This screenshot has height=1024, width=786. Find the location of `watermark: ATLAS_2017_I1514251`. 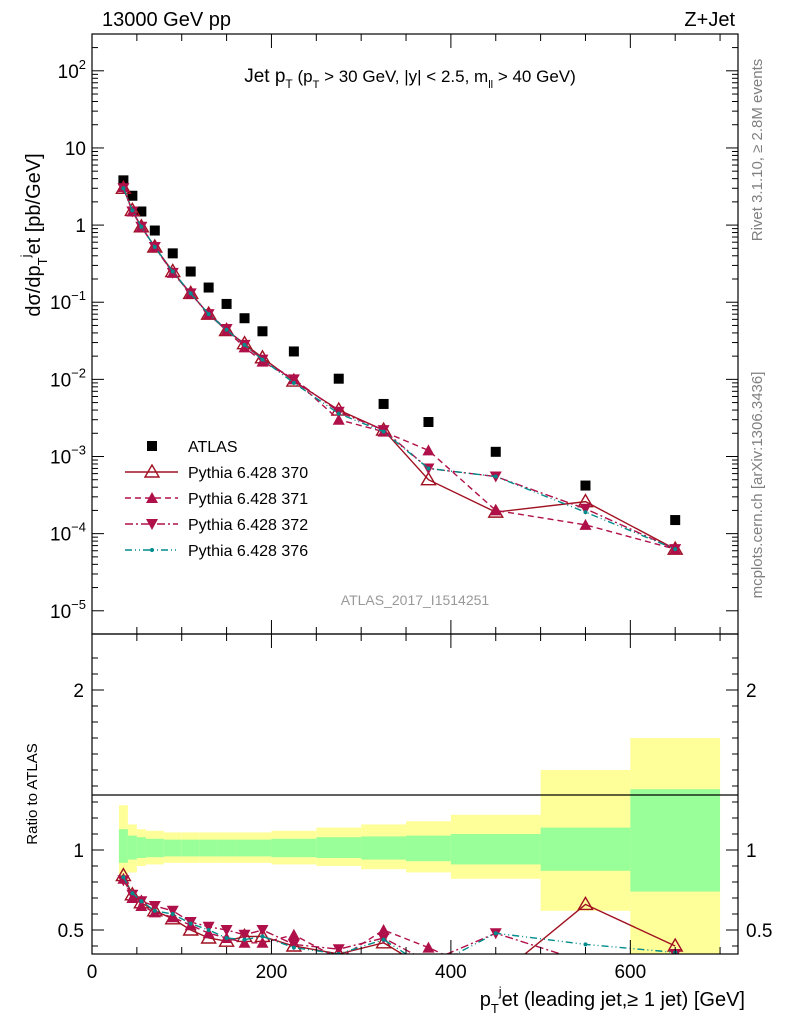

watermark: ATLAS_2017_I1514251 is located at coordinates (415, 600).